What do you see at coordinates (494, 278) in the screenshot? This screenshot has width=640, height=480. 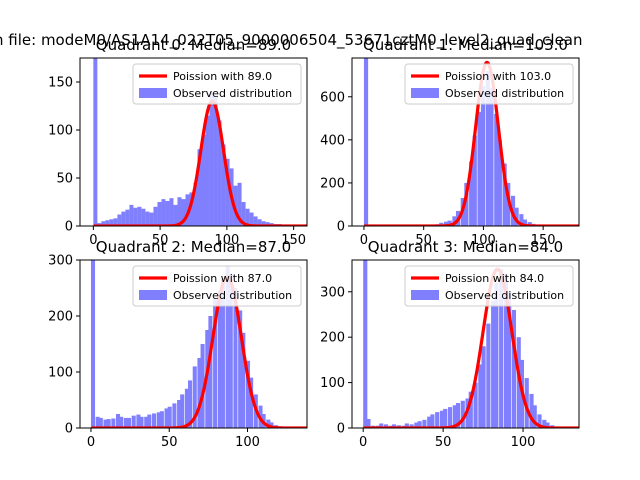 I see `legend-label-poisson: Poission with 84.0` at bounding box center [494, 278].